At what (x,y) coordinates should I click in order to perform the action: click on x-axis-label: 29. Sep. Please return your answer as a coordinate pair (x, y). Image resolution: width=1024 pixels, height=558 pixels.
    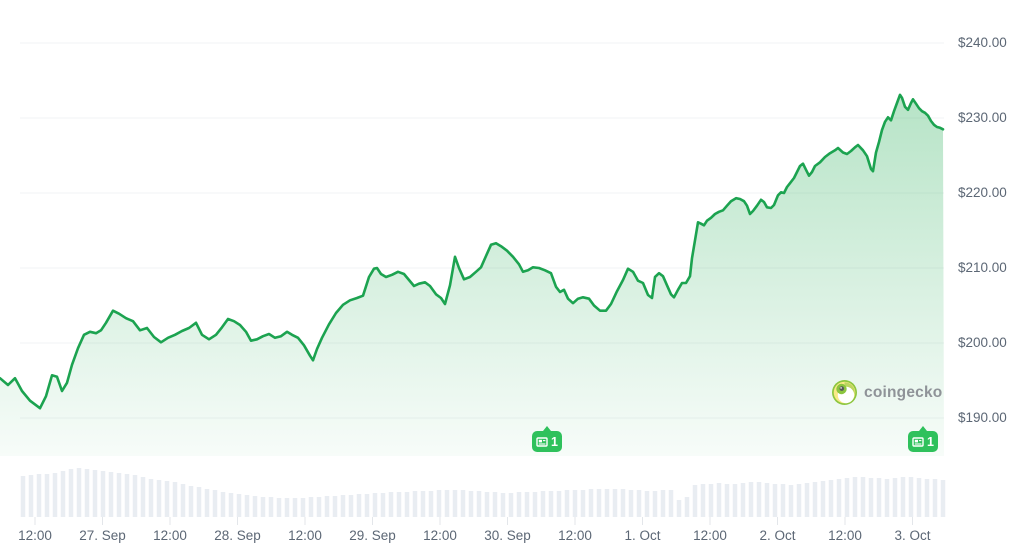
    Looking at the image, I should click on (372, 535).